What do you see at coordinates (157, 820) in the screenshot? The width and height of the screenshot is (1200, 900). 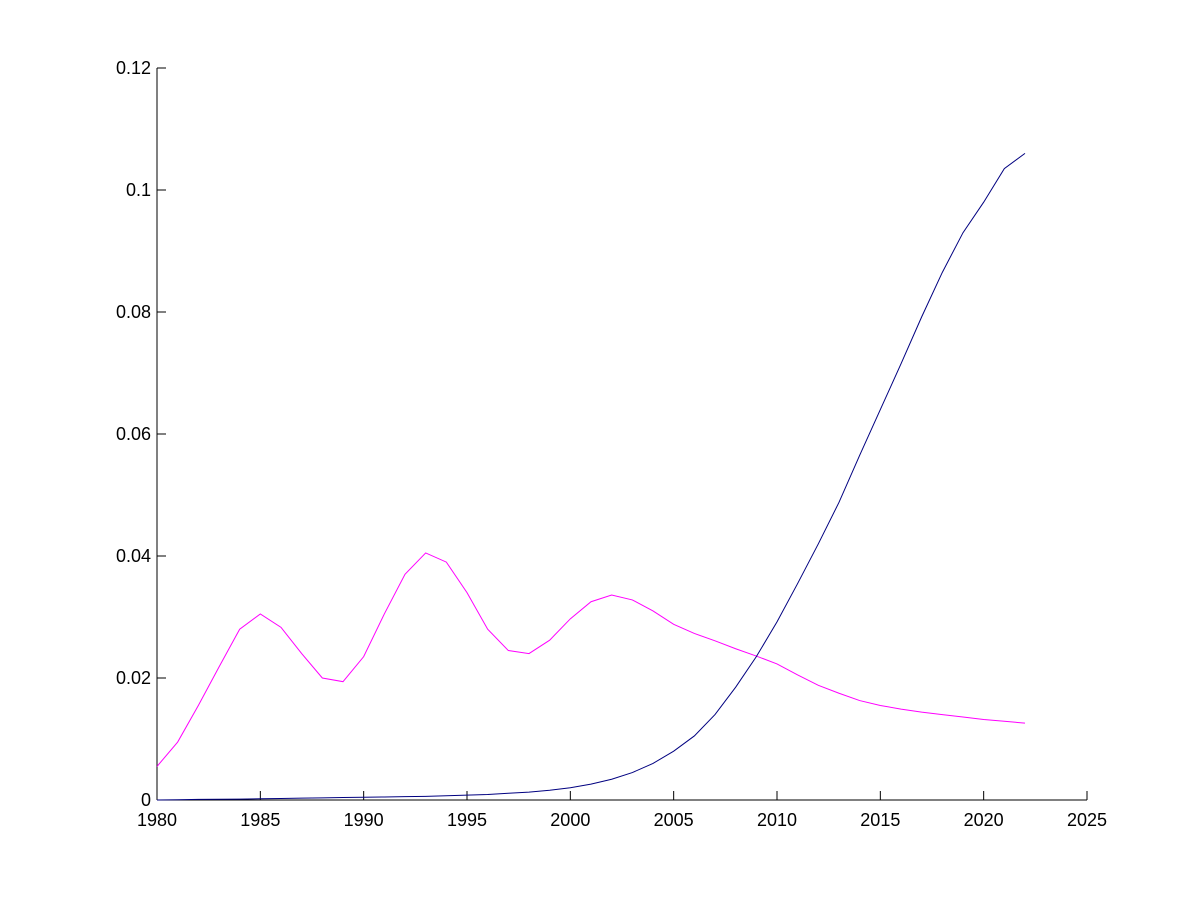 I see `x-tick-label: 1980` at bounding box center [157, 820].